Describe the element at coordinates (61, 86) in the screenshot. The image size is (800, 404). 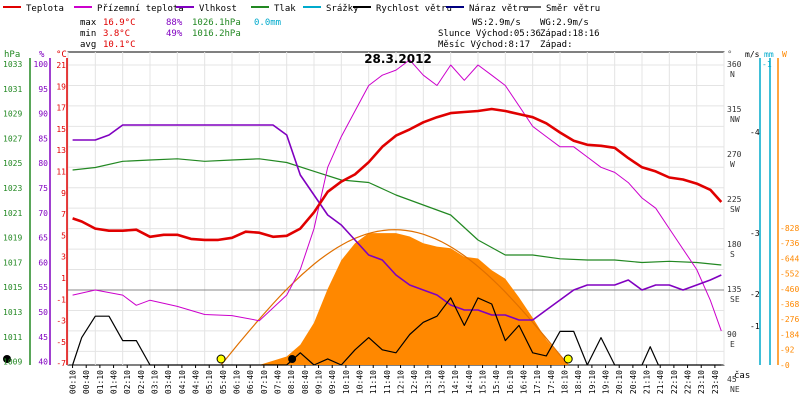
I see `axis-celsius-tick: 19` at that location.